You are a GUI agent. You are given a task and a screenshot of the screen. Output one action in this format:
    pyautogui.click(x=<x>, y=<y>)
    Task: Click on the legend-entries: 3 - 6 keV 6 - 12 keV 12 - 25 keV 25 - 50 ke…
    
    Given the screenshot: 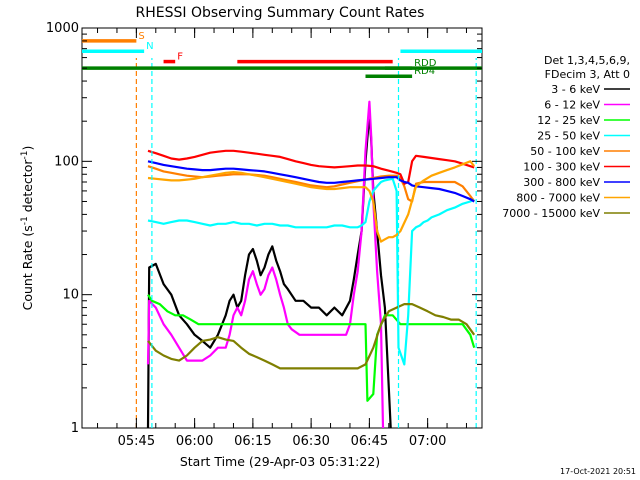 What is the action you would take?
    pyautogui.click(x=566, y=151)
    